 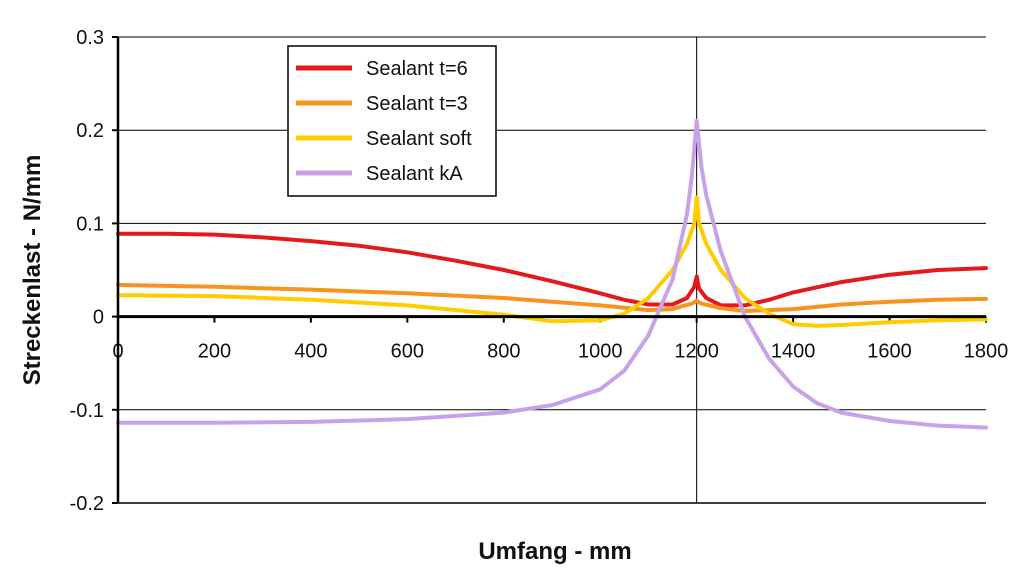 I want to click on legend-label: Sealant t=3, so click(x=417, y=104).